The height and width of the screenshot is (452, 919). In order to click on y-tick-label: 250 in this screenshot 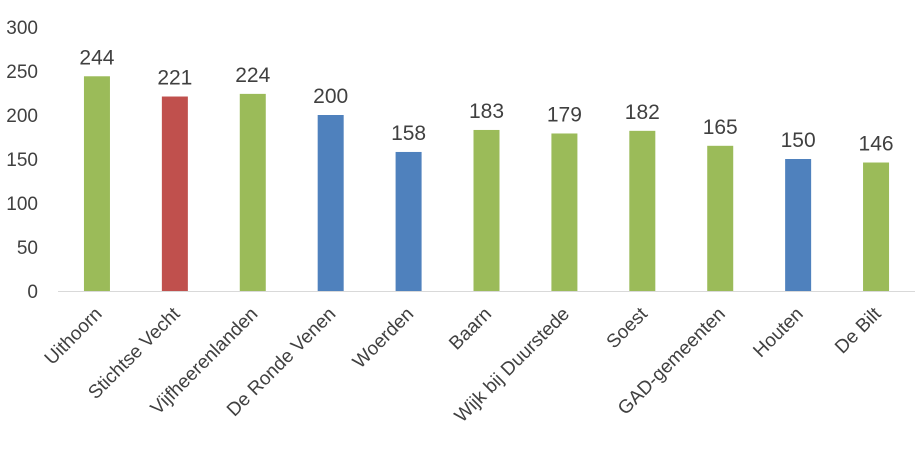, I will do `click(22, 72)`.